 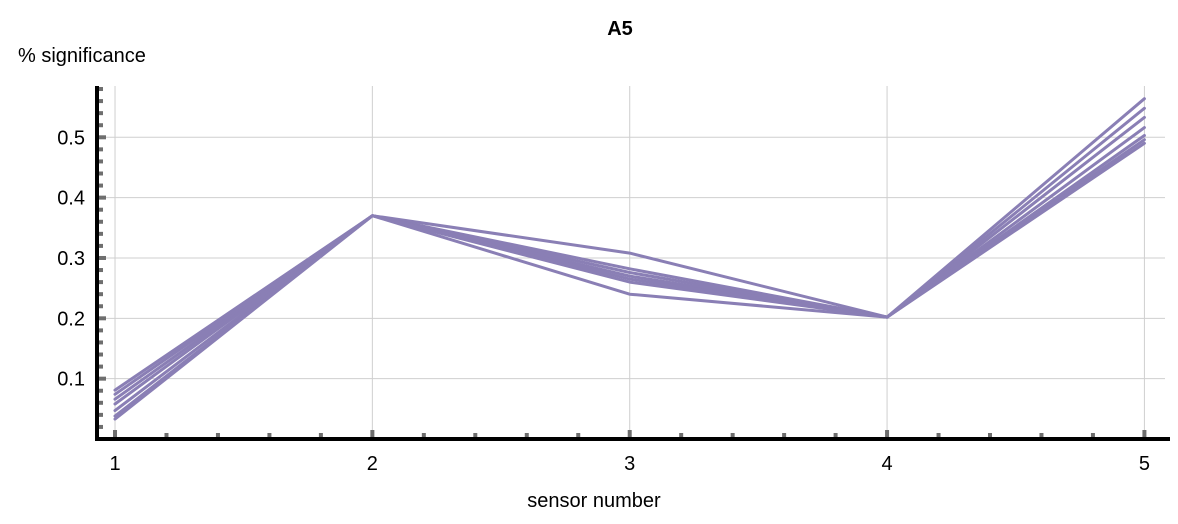 What do you see at coordinates (887, 464) in the screenshot?
I see `x-tick-label: 4` at bounding box center [887, 464].